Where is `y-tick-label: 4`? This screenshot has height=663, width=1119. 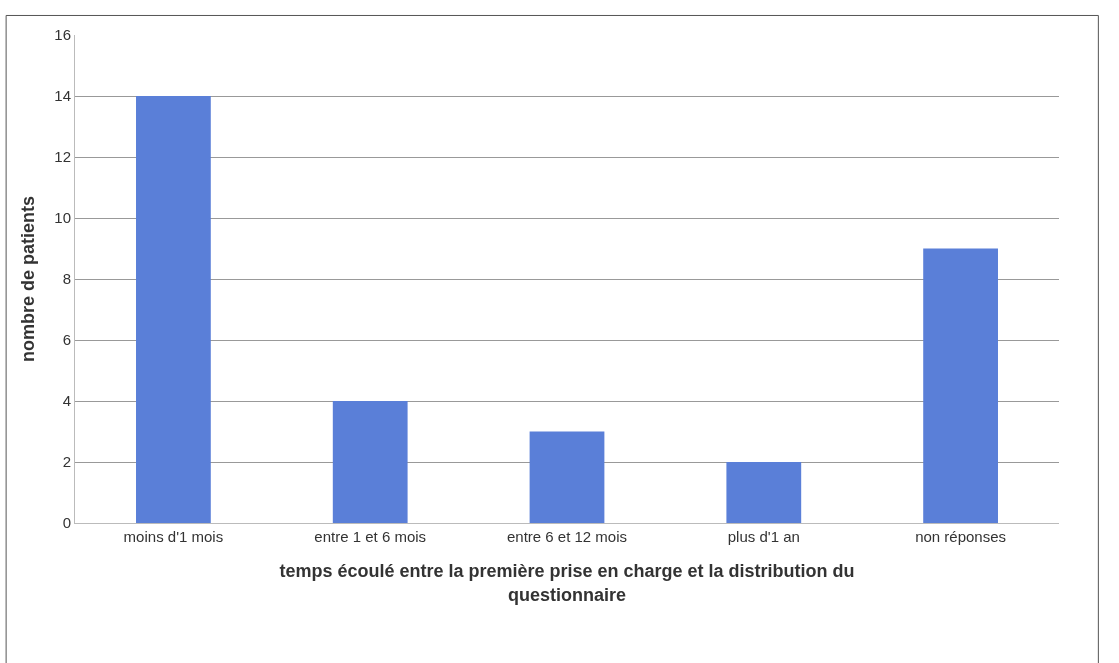
y-tick-label: 4 is located at coordinates (66, 401).